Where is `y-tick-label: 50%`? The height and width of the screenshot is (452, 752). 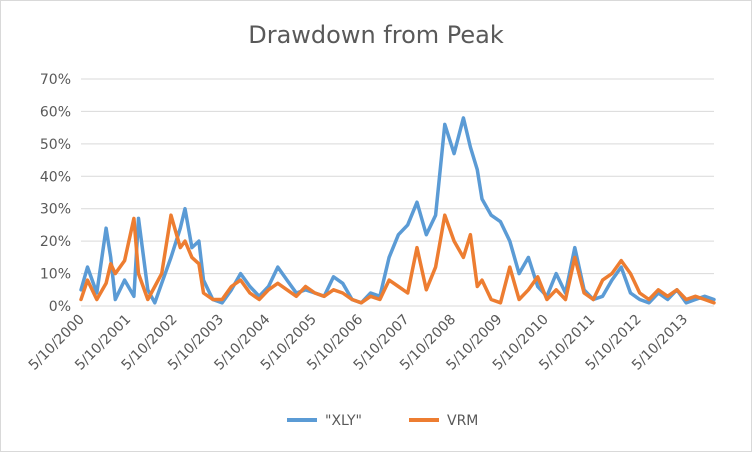
y-tick-label: 50% is located at coordinates (55, 145).